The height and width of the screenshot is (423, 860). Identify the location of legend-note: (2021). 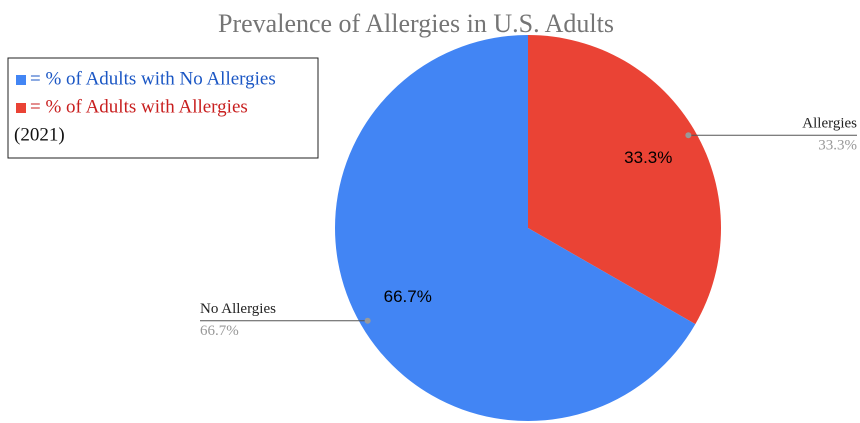
(39, 134).